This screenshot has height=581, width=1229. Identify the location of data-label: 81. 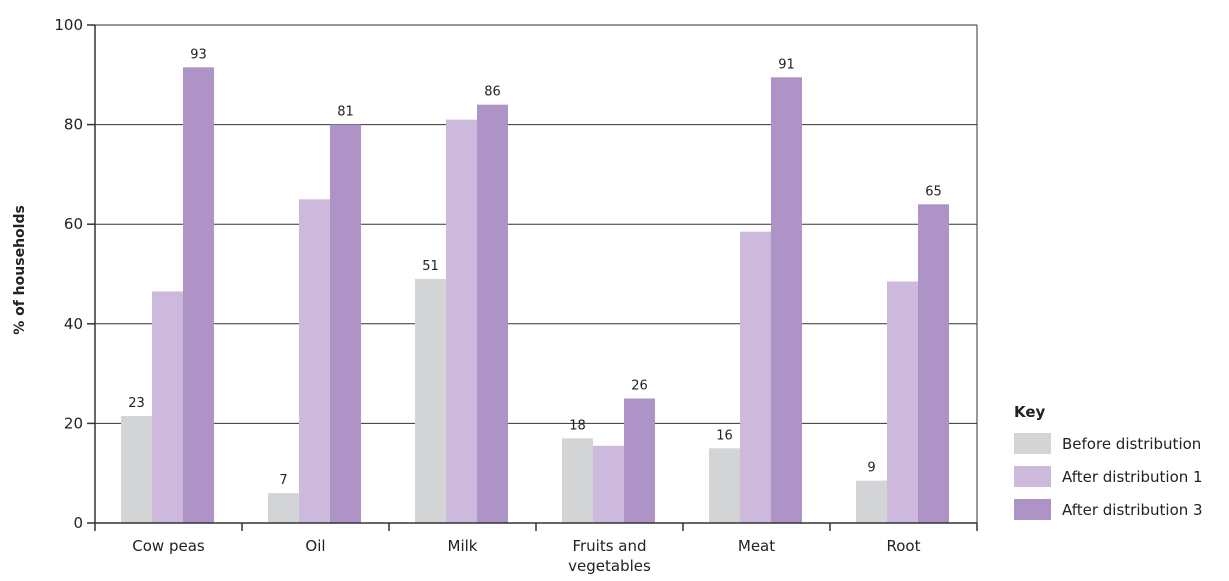
(345, 112).